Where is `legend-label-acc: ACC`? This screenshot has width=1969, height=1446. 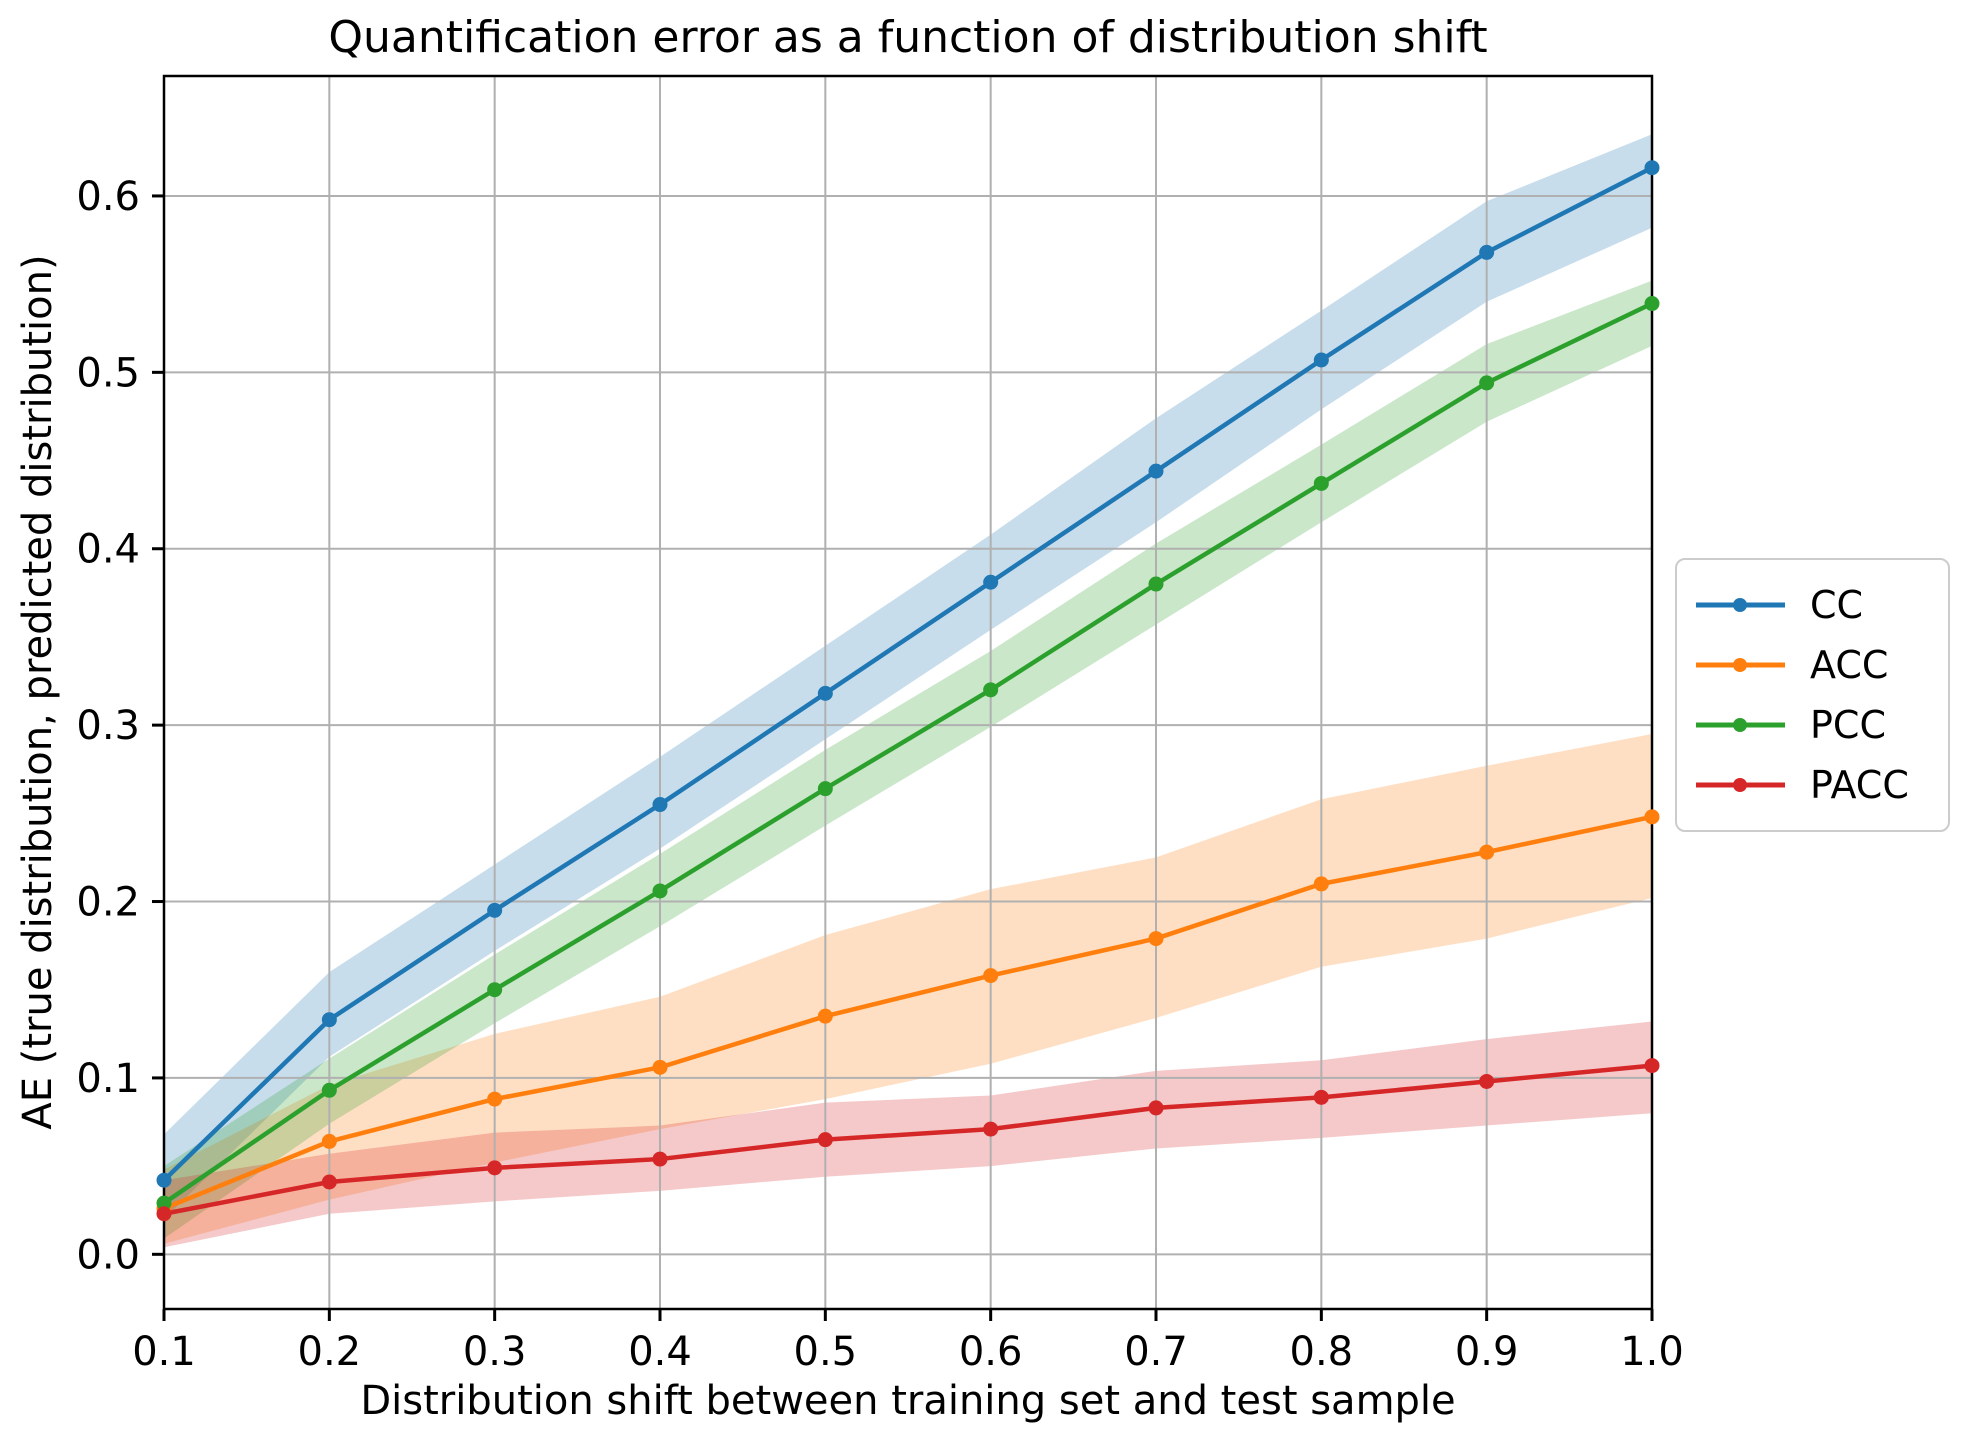 legend-label-acc: ACC is located at coordinates (1849, 665).